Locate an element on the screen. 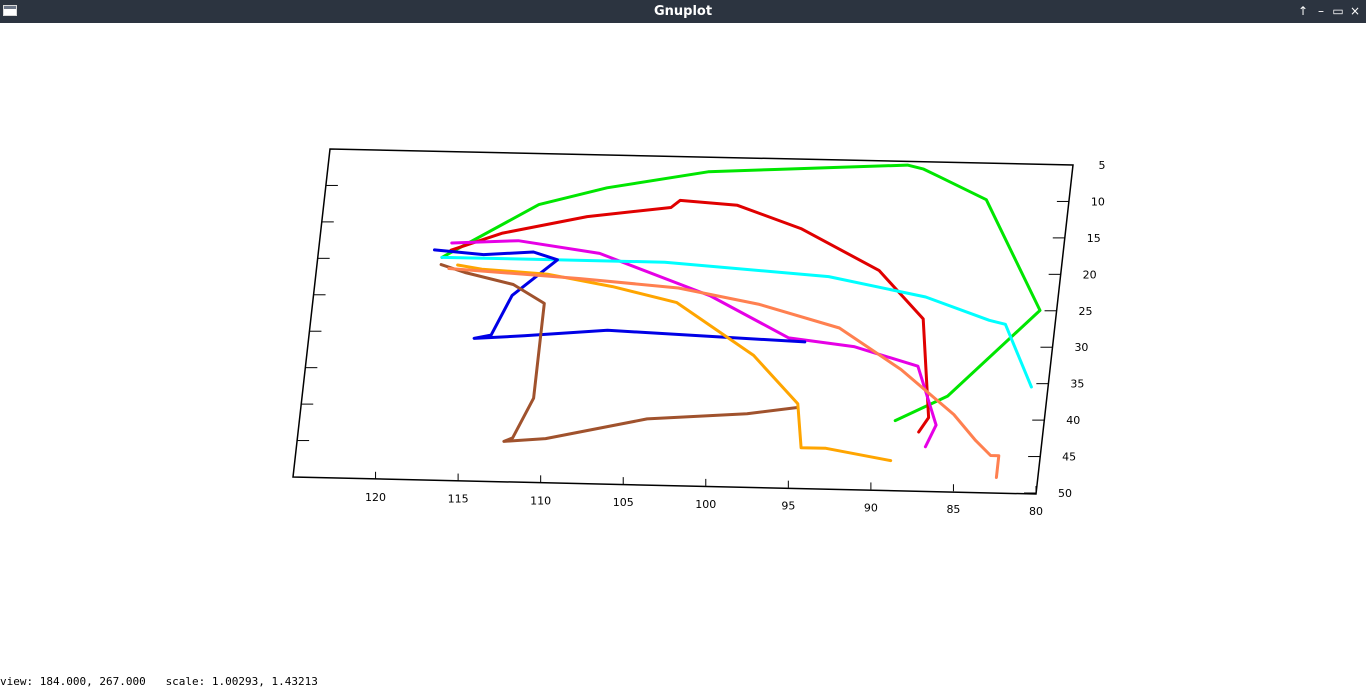 The height and width of the screenshot is (688, 1366). up-arrow-icon: ↑ is located at coordinates (1303, 11).